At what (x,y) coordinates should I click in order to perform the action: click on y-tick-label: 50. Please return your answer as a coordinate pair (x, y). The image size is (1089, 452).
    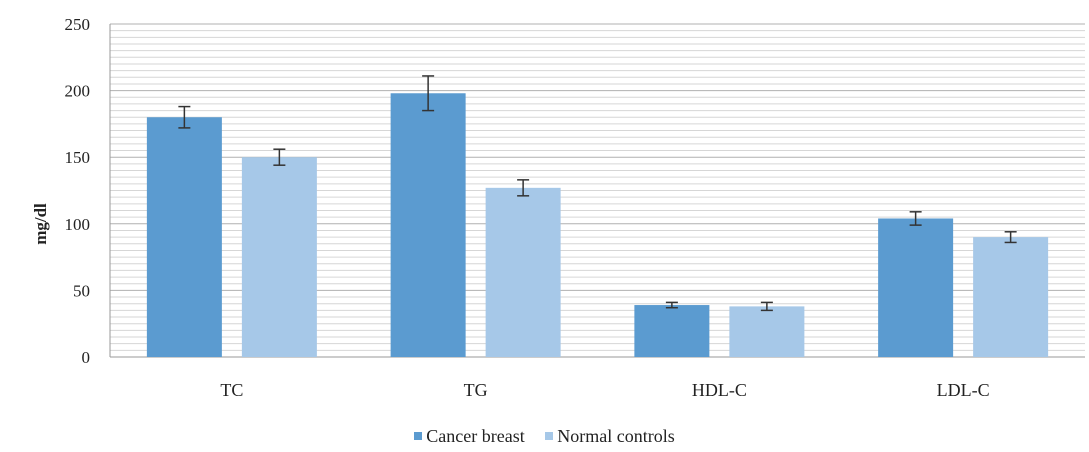
    Looking at the image, I should click on (81, 290).